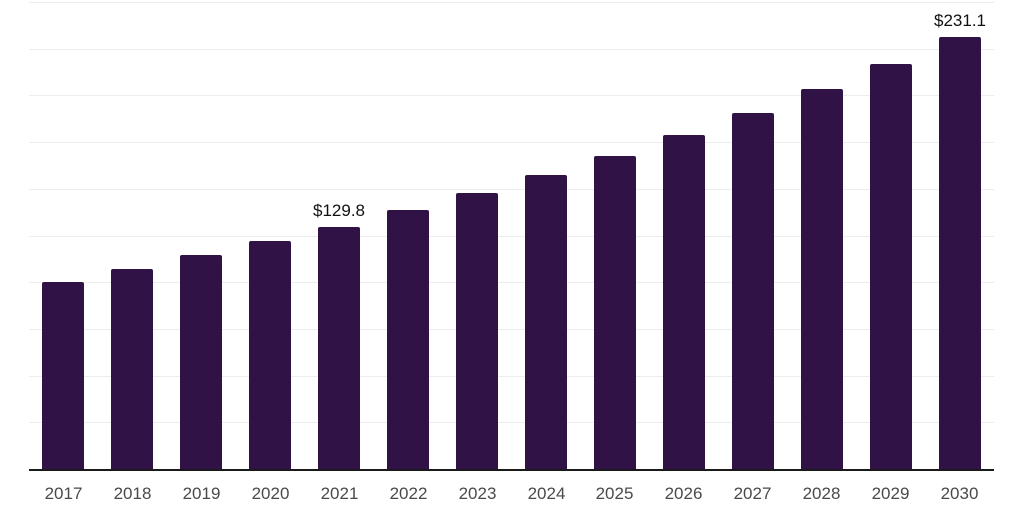 This screenshot has width=1024, height=512. I want to click on x-tick-label-2029: 2029, so click(890, 493).